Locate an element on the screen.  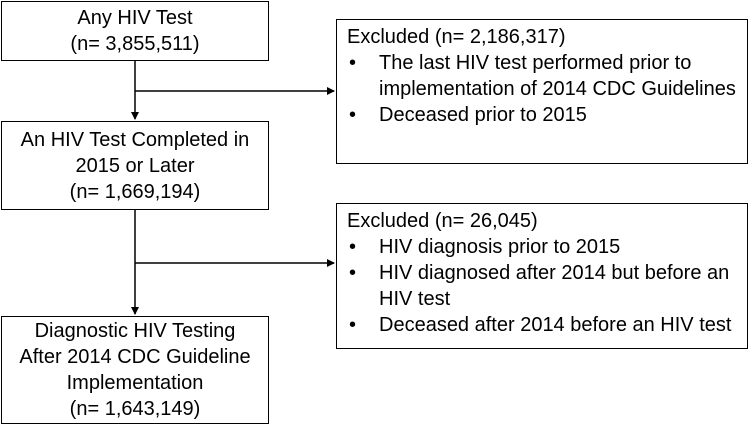
box-line: (n= 1,643,149) is located at coordinates (135, 409).